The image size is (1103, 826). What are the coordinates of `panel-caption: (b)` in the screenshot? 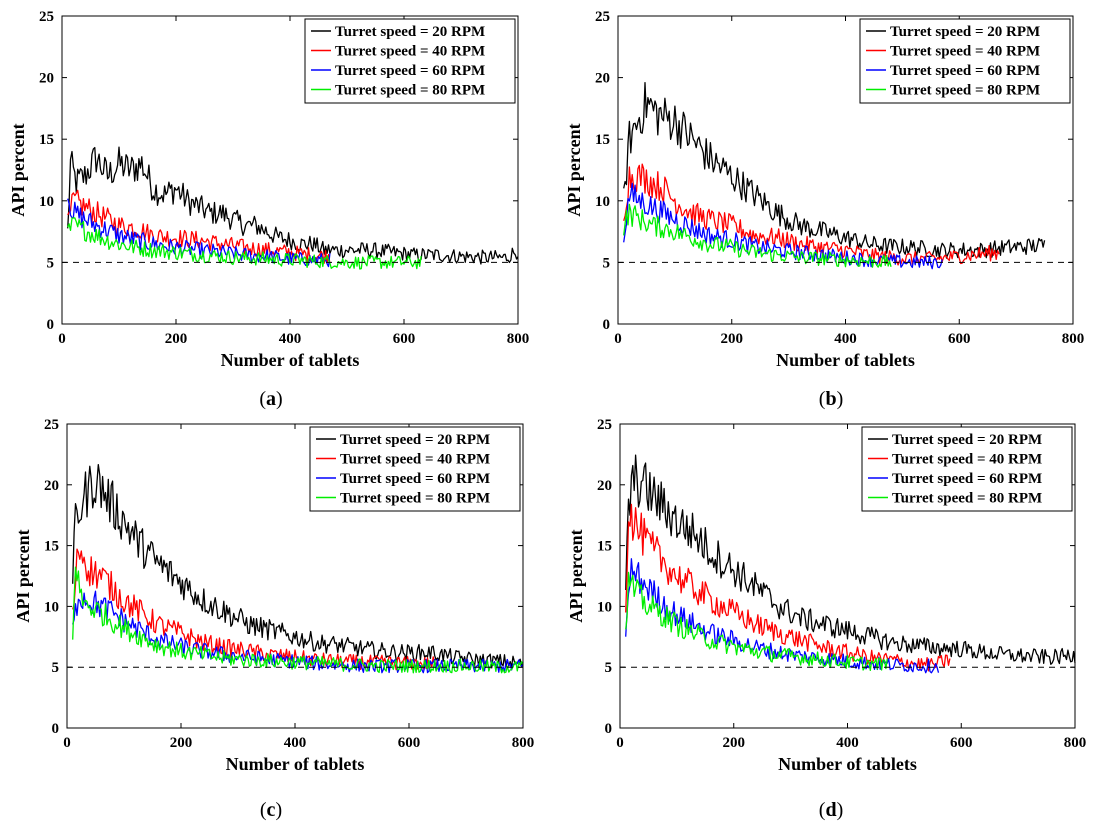 It's located at (831, 399).